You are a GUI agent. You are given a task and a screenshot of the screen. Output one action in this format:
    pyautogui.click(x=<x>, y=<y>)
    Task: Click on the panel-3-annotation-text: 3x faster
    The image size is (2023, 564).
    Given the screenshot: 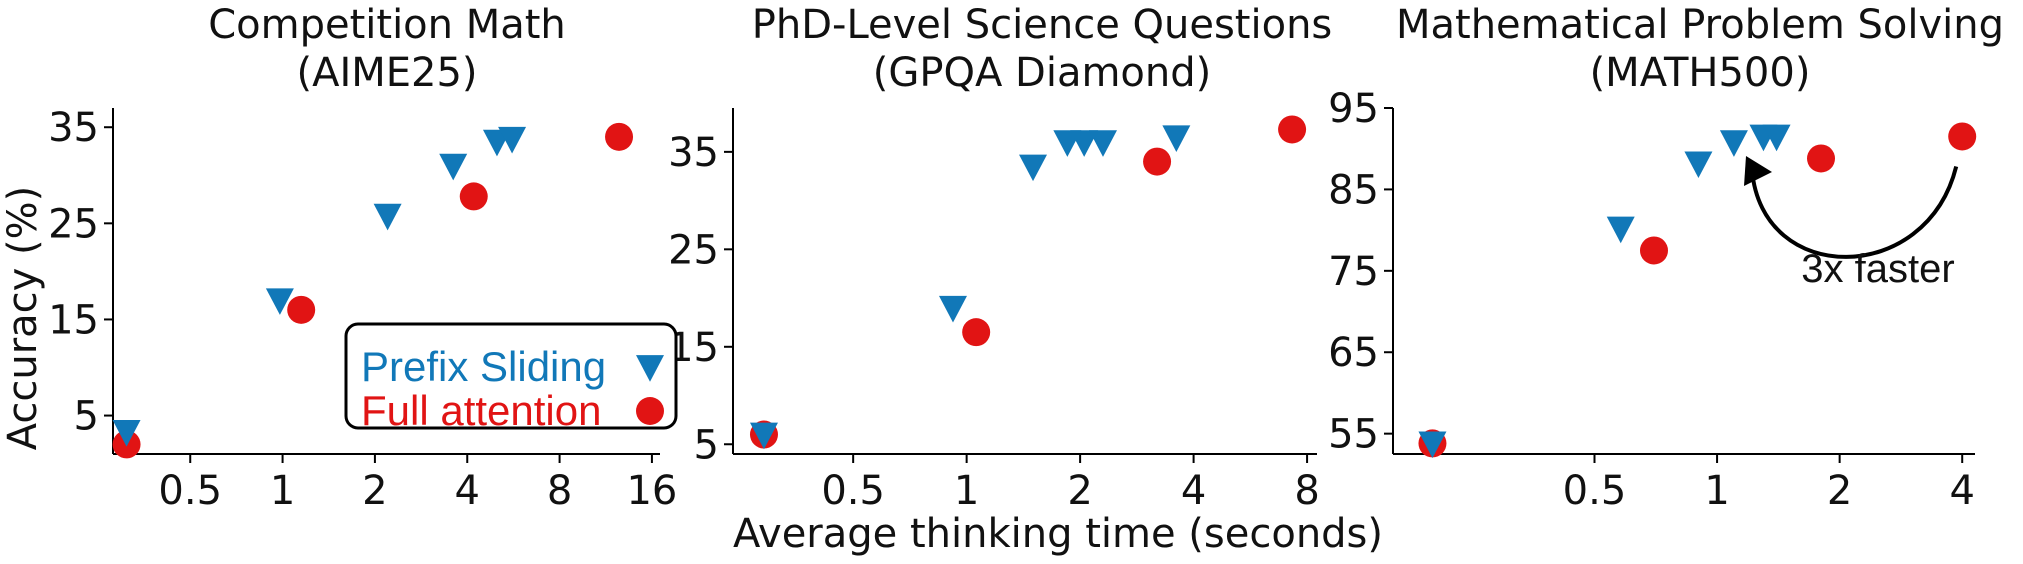 What is the action you would take?
    pyautogui.click(x=1877, y=269)
    